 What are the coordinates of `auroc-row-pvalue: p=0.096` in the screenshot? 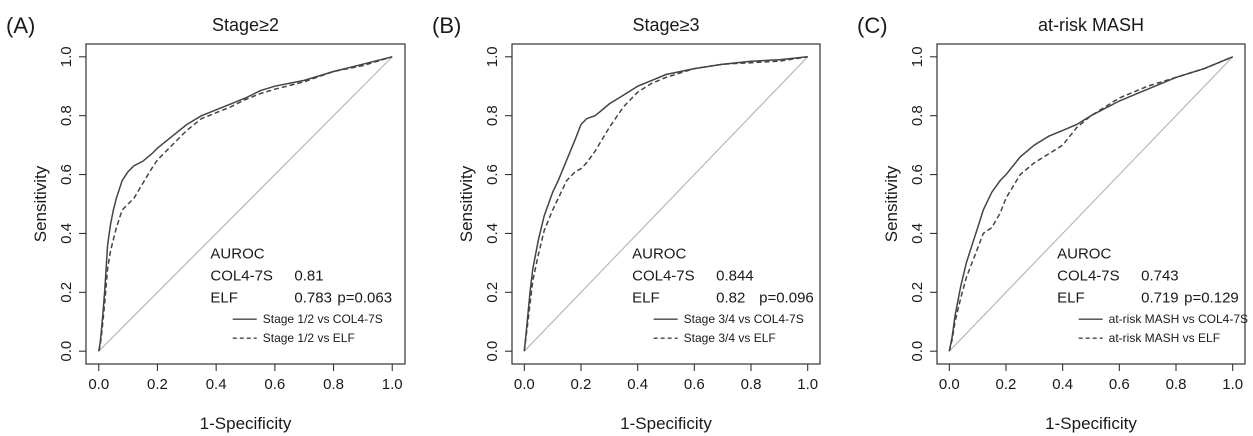 It's located at (786, 297).